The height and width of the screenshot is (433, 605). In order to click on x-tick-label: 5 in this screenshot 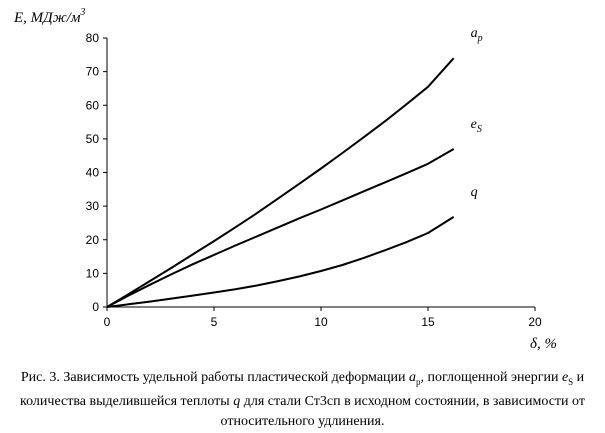, I will do `click(214, 322)`.